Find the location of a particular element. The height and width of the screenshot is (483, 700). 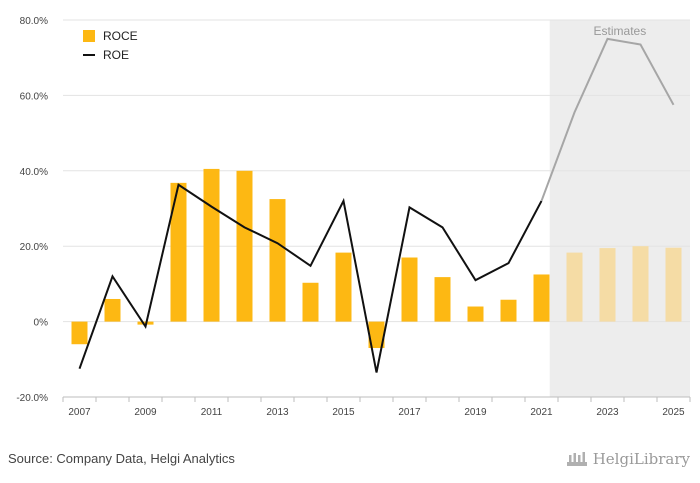

legend: ROCE ROE is located at coordinates (110, 45).